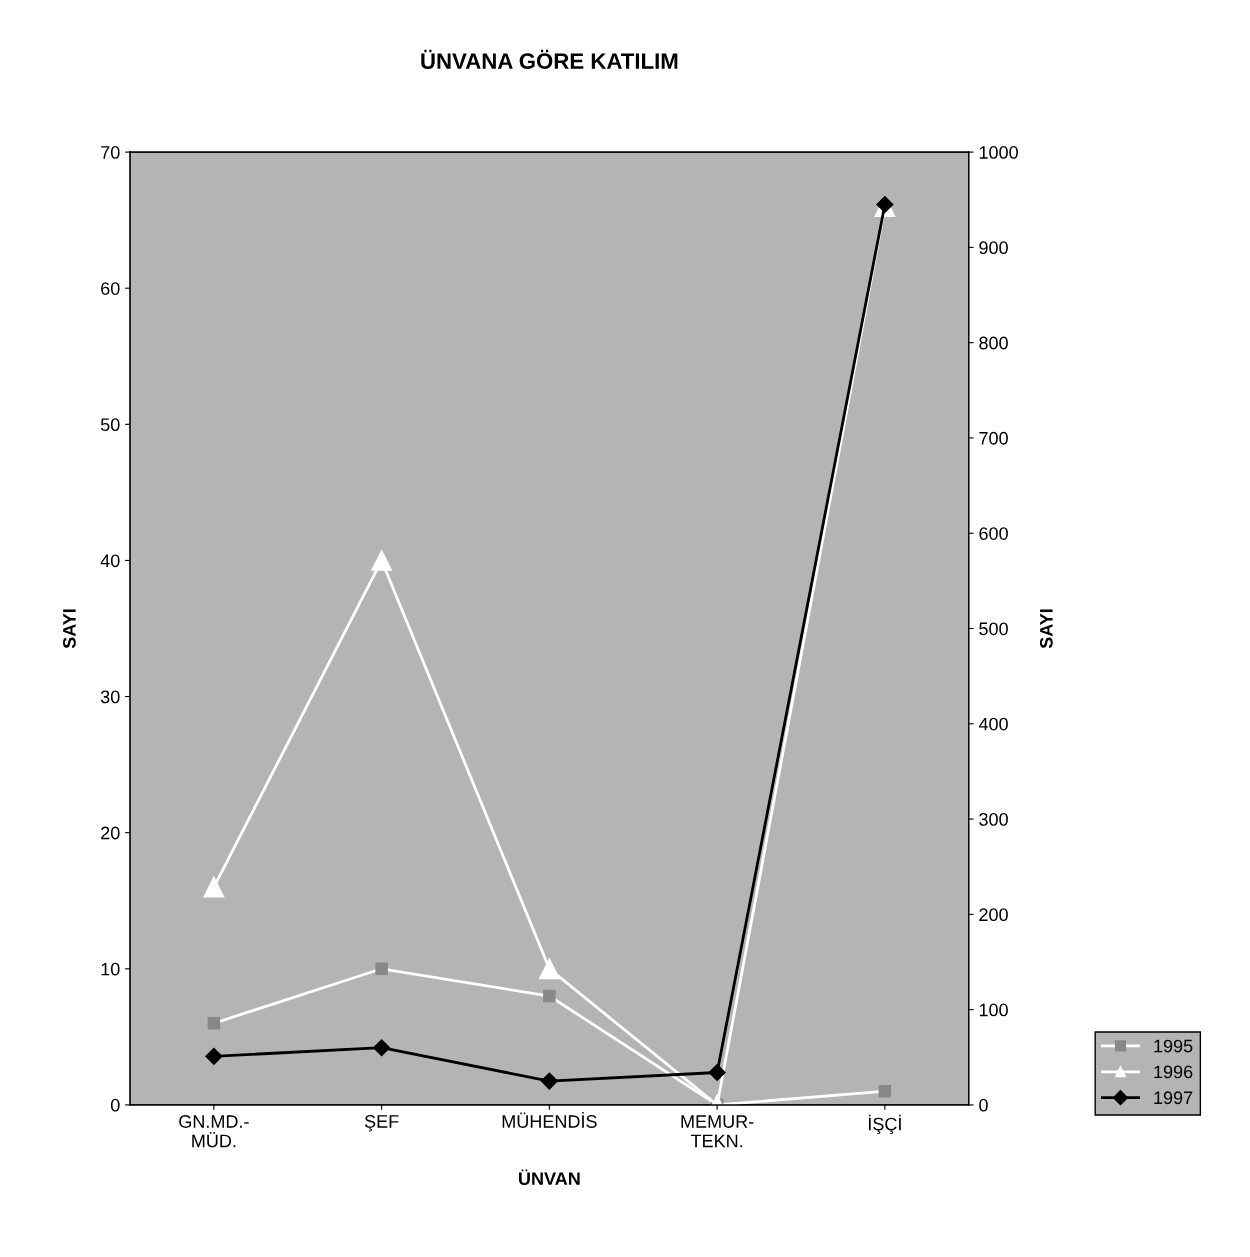 The height and width of the screenshot is (1257, 1250). What do you see at coordinates (993, 629) in the screenshot?
I see `y2-tick-label: 500` at bounding box center [993, 629].